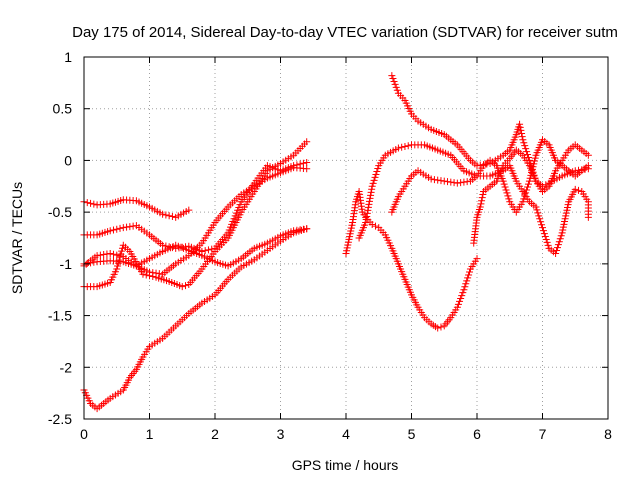 The height and width of the screenshot is (480, 640). What do you see at coordinates (60, 212) in the screenshot?
I see `y-tick-label: -0.5` at bounding box center [60, 212].